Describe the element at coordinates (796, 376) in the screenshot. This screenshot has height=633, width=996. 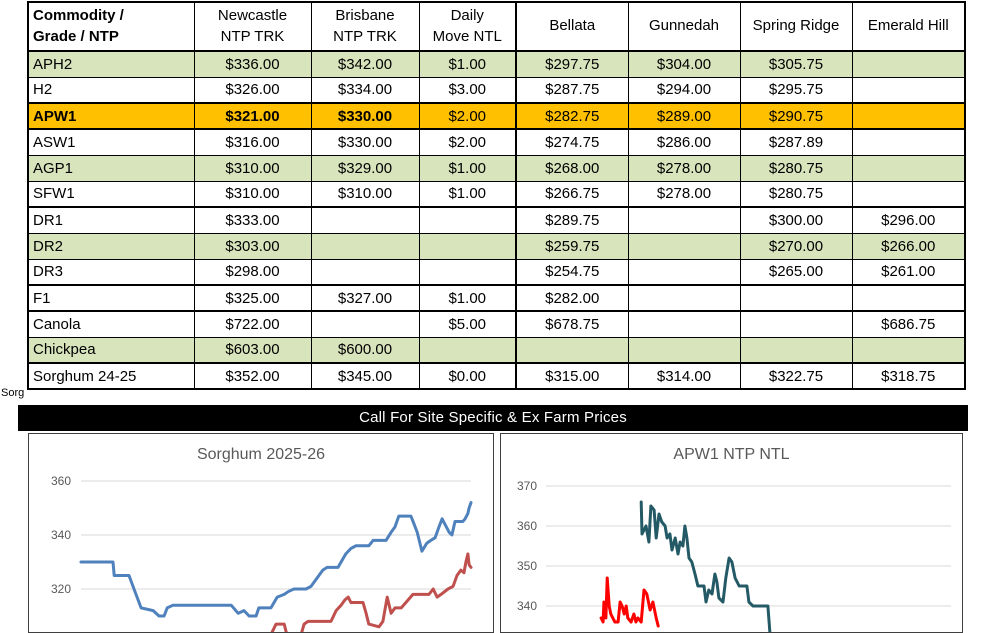
I see `price-cell: $322.75` at that location.